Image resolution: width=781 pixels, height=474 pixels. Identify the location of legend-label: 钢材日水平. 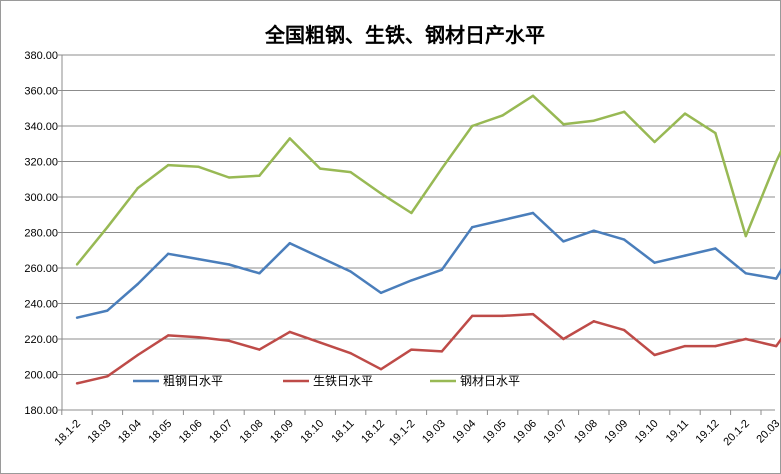
(490, 381).